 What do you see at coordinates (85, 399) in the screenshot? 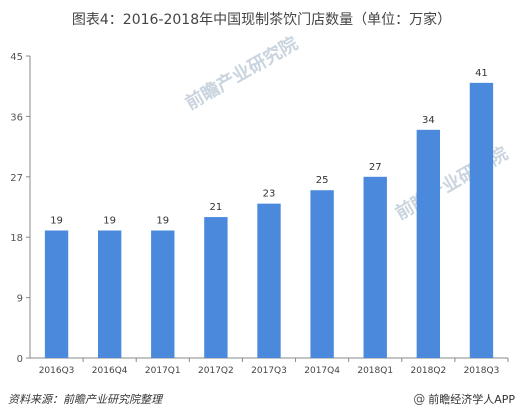
I see `source-note: 资料来源：前瞻产业研究院整理` at bounding box center [85, 399].